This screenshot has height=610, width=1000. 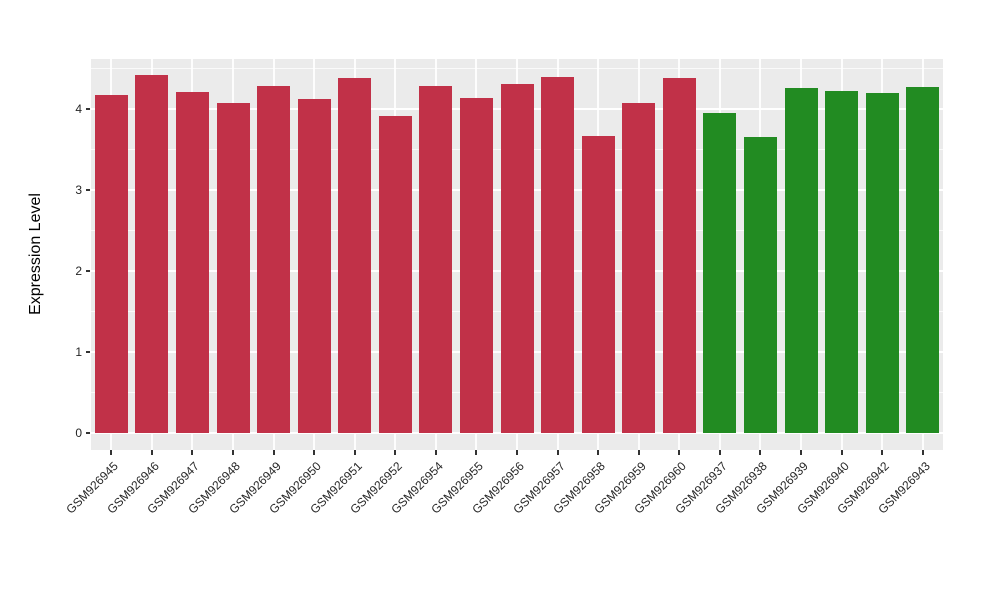 What do you see at coordinates (173, 488) in the screenshot?
I see `x-tick-label-GSM926947: GSM926947` at bounding box center [173, 488].